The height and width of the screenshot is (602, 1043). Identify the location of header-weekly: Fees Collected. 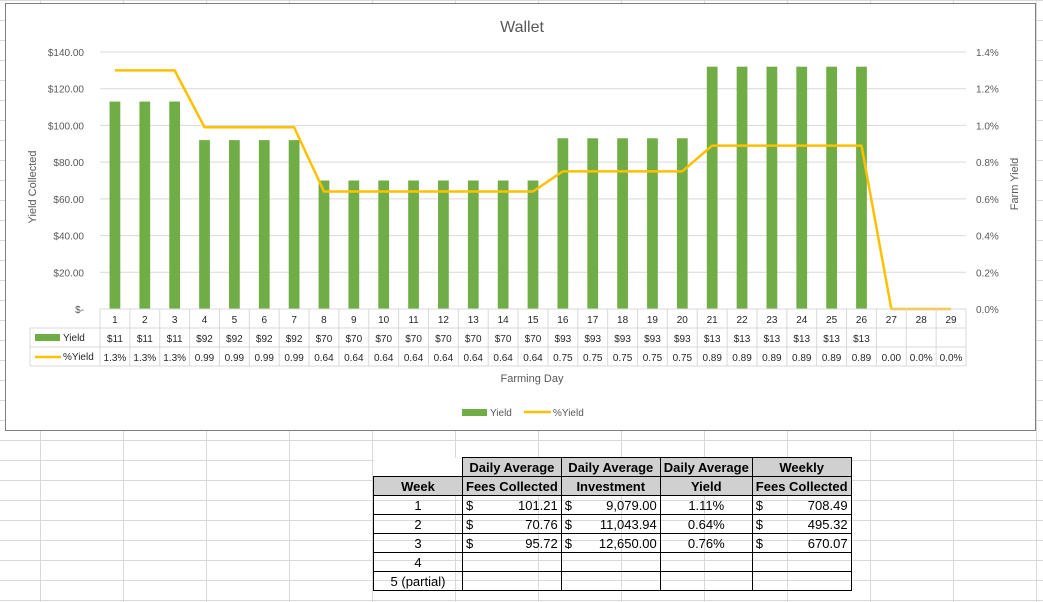
(801, 486).